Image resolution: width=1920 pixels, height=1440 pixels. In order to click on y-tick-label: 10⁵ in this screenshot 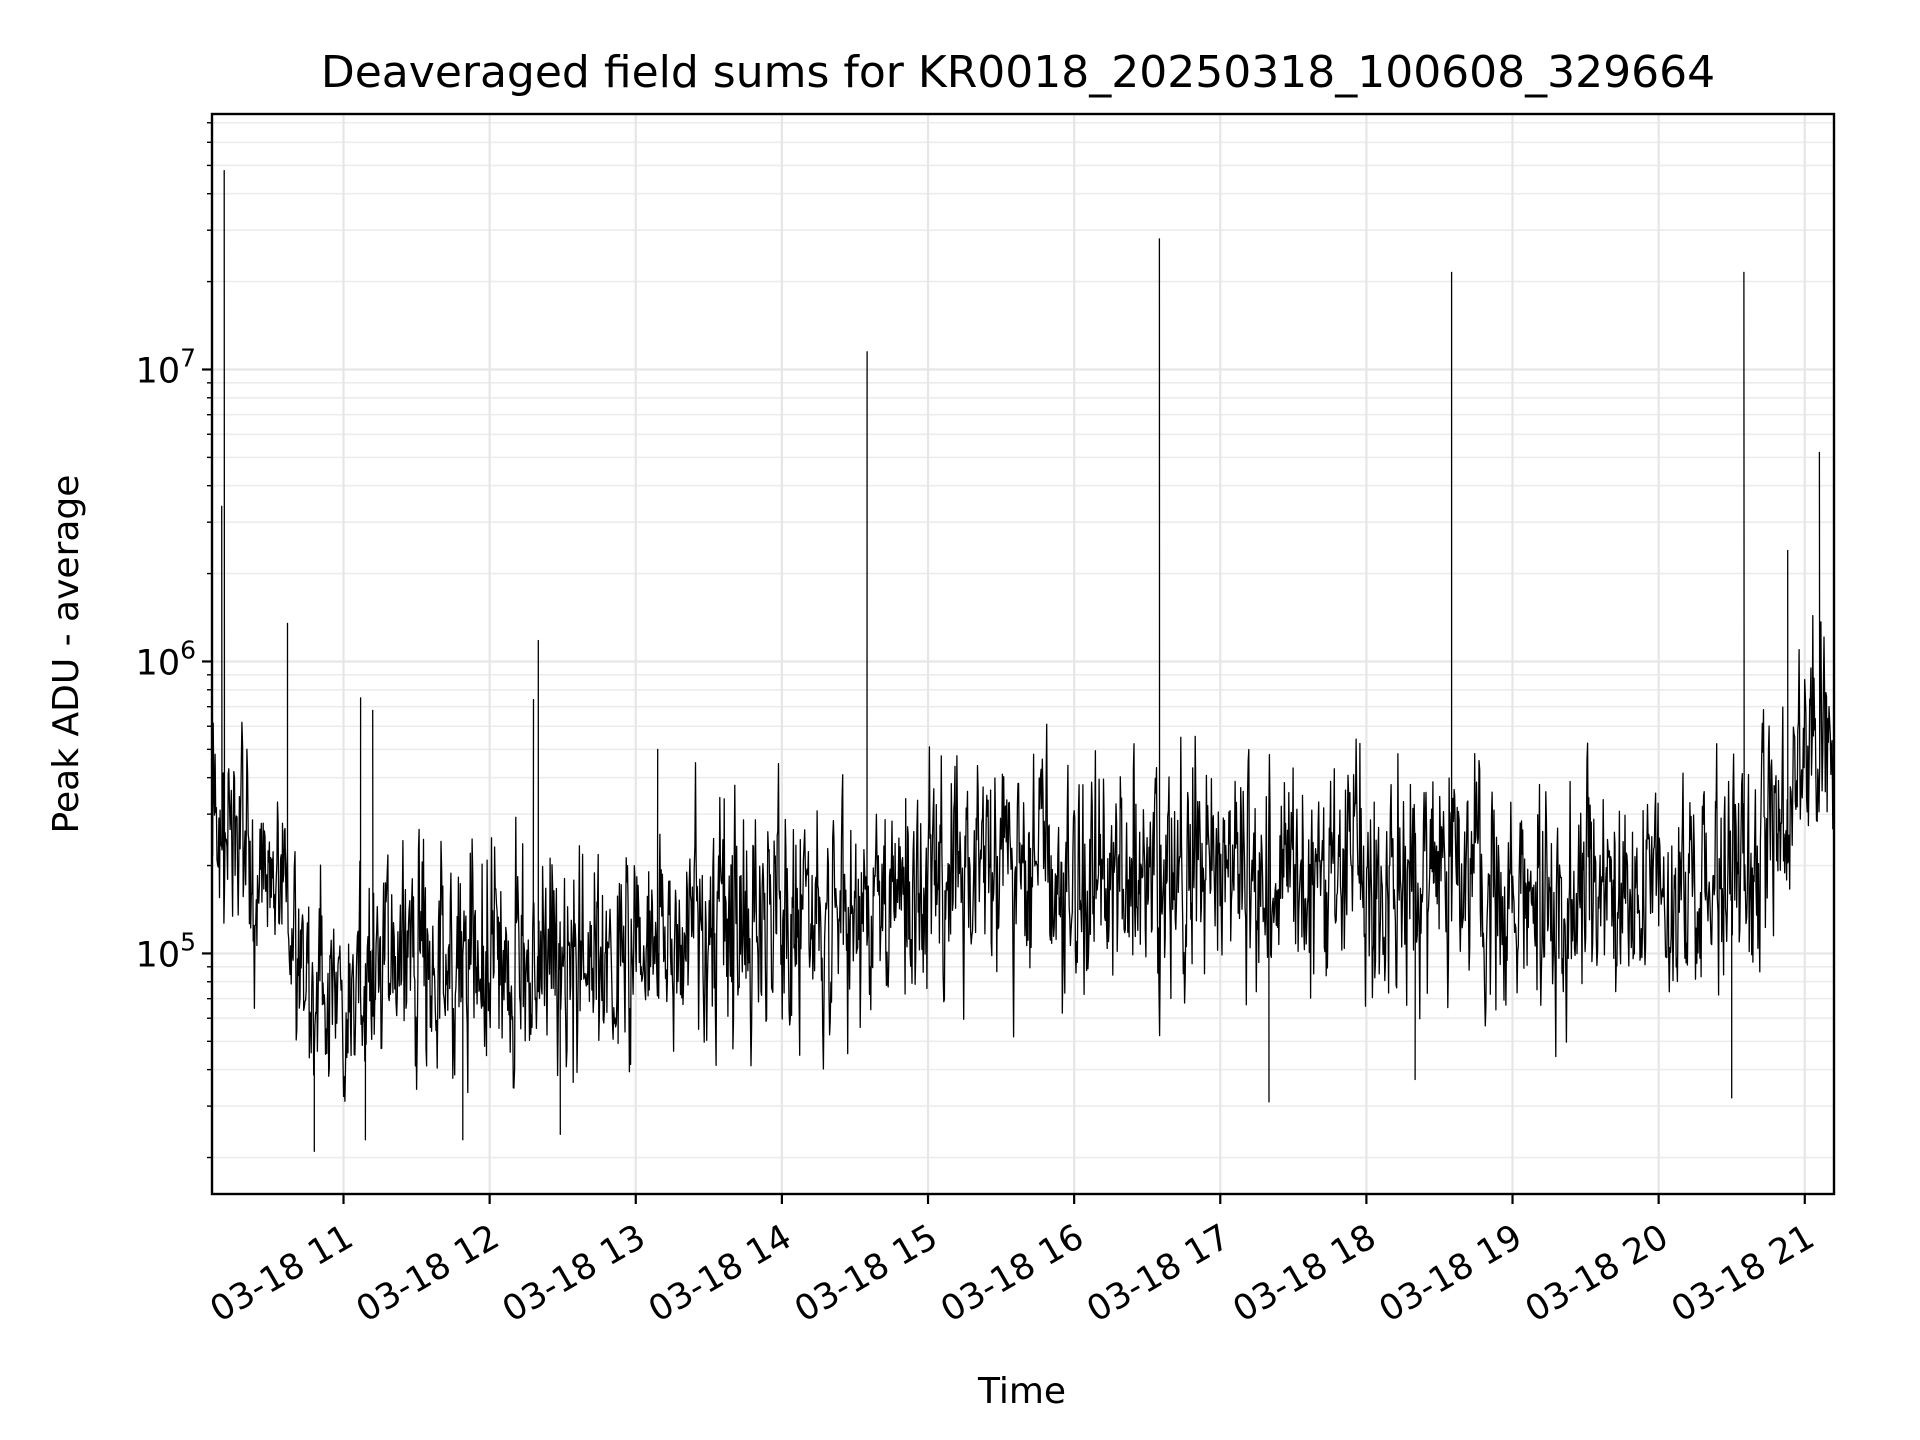, I will do `click(166, 951)`.